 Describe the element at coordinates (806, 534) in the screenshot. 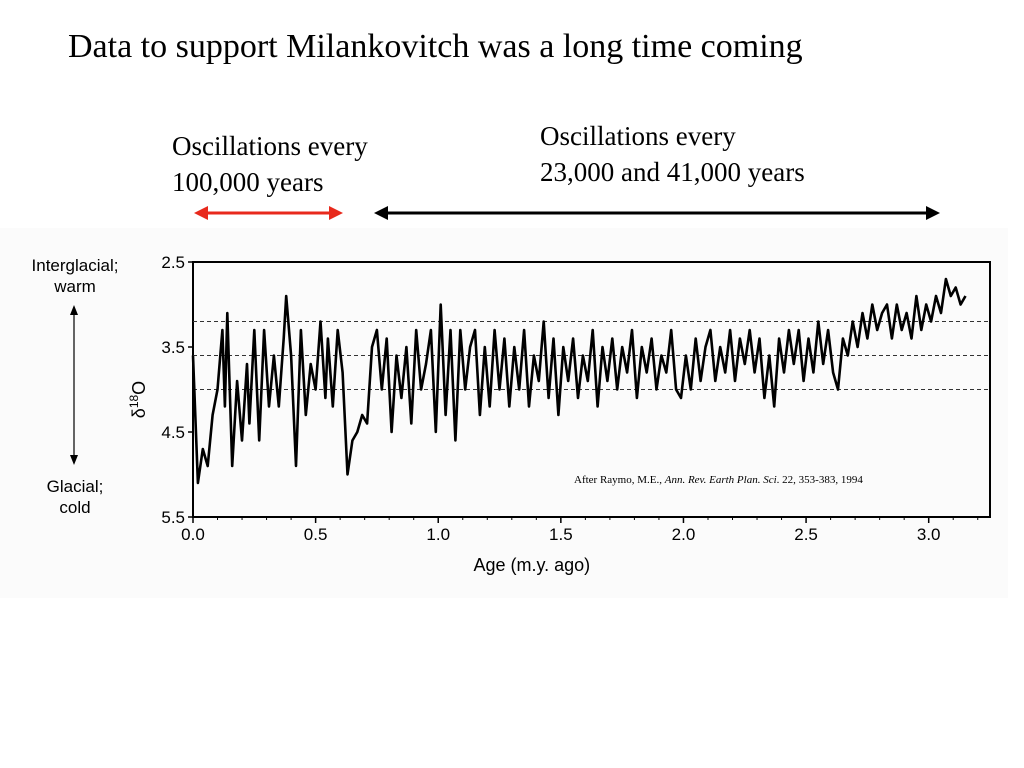

I see `x-tick-label-5: 2.5` at that location.